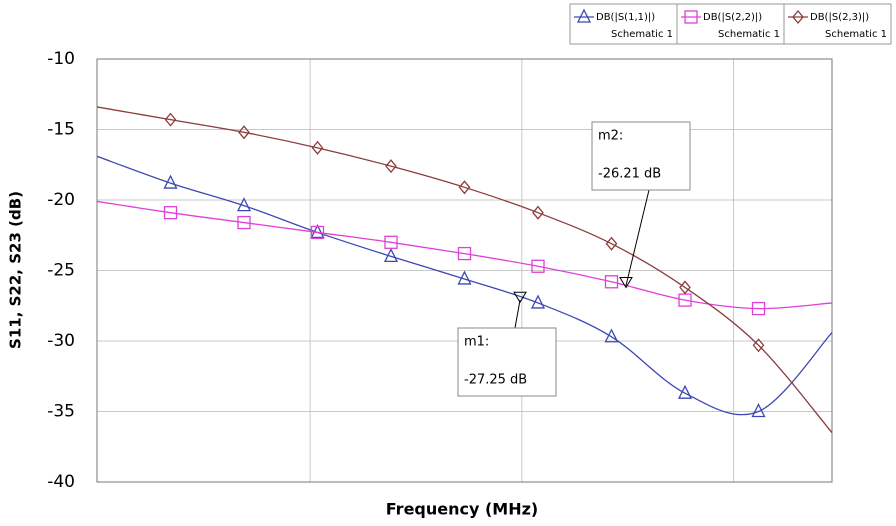 The width and height of the screenshot is (896, 526). What do you see at coordinates (839, 17) in the screenshot?
I see `legend-label: DB(|S(2,3)|)` at bounding box center [839, 17].